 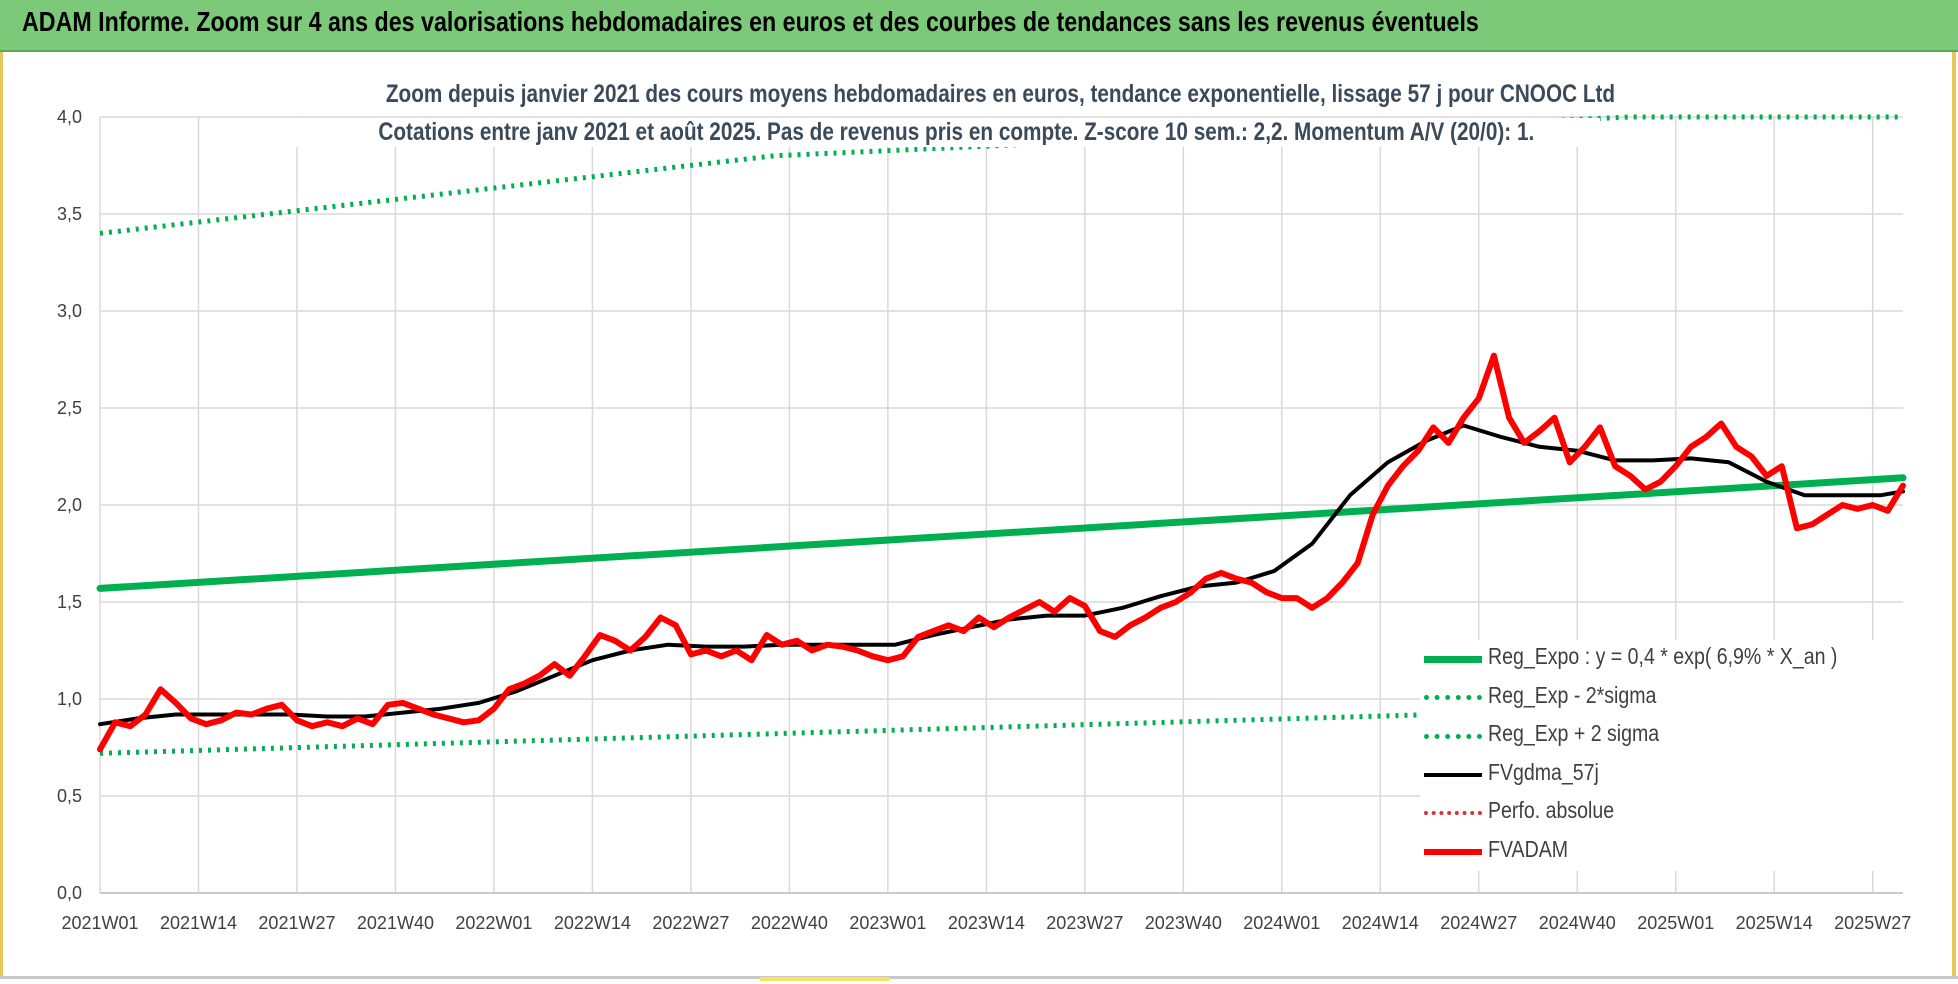 What do you see at coordinates (69, 117) in the screenshot?
I see `y-tick-label: 4,0` at bounding box center [69, 117].